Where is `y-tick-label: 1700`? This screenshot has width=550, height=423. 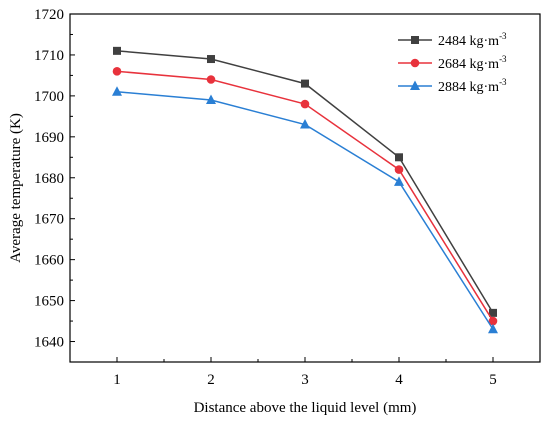 y-tick-label: 1700 is located at coordinates (49, 97).